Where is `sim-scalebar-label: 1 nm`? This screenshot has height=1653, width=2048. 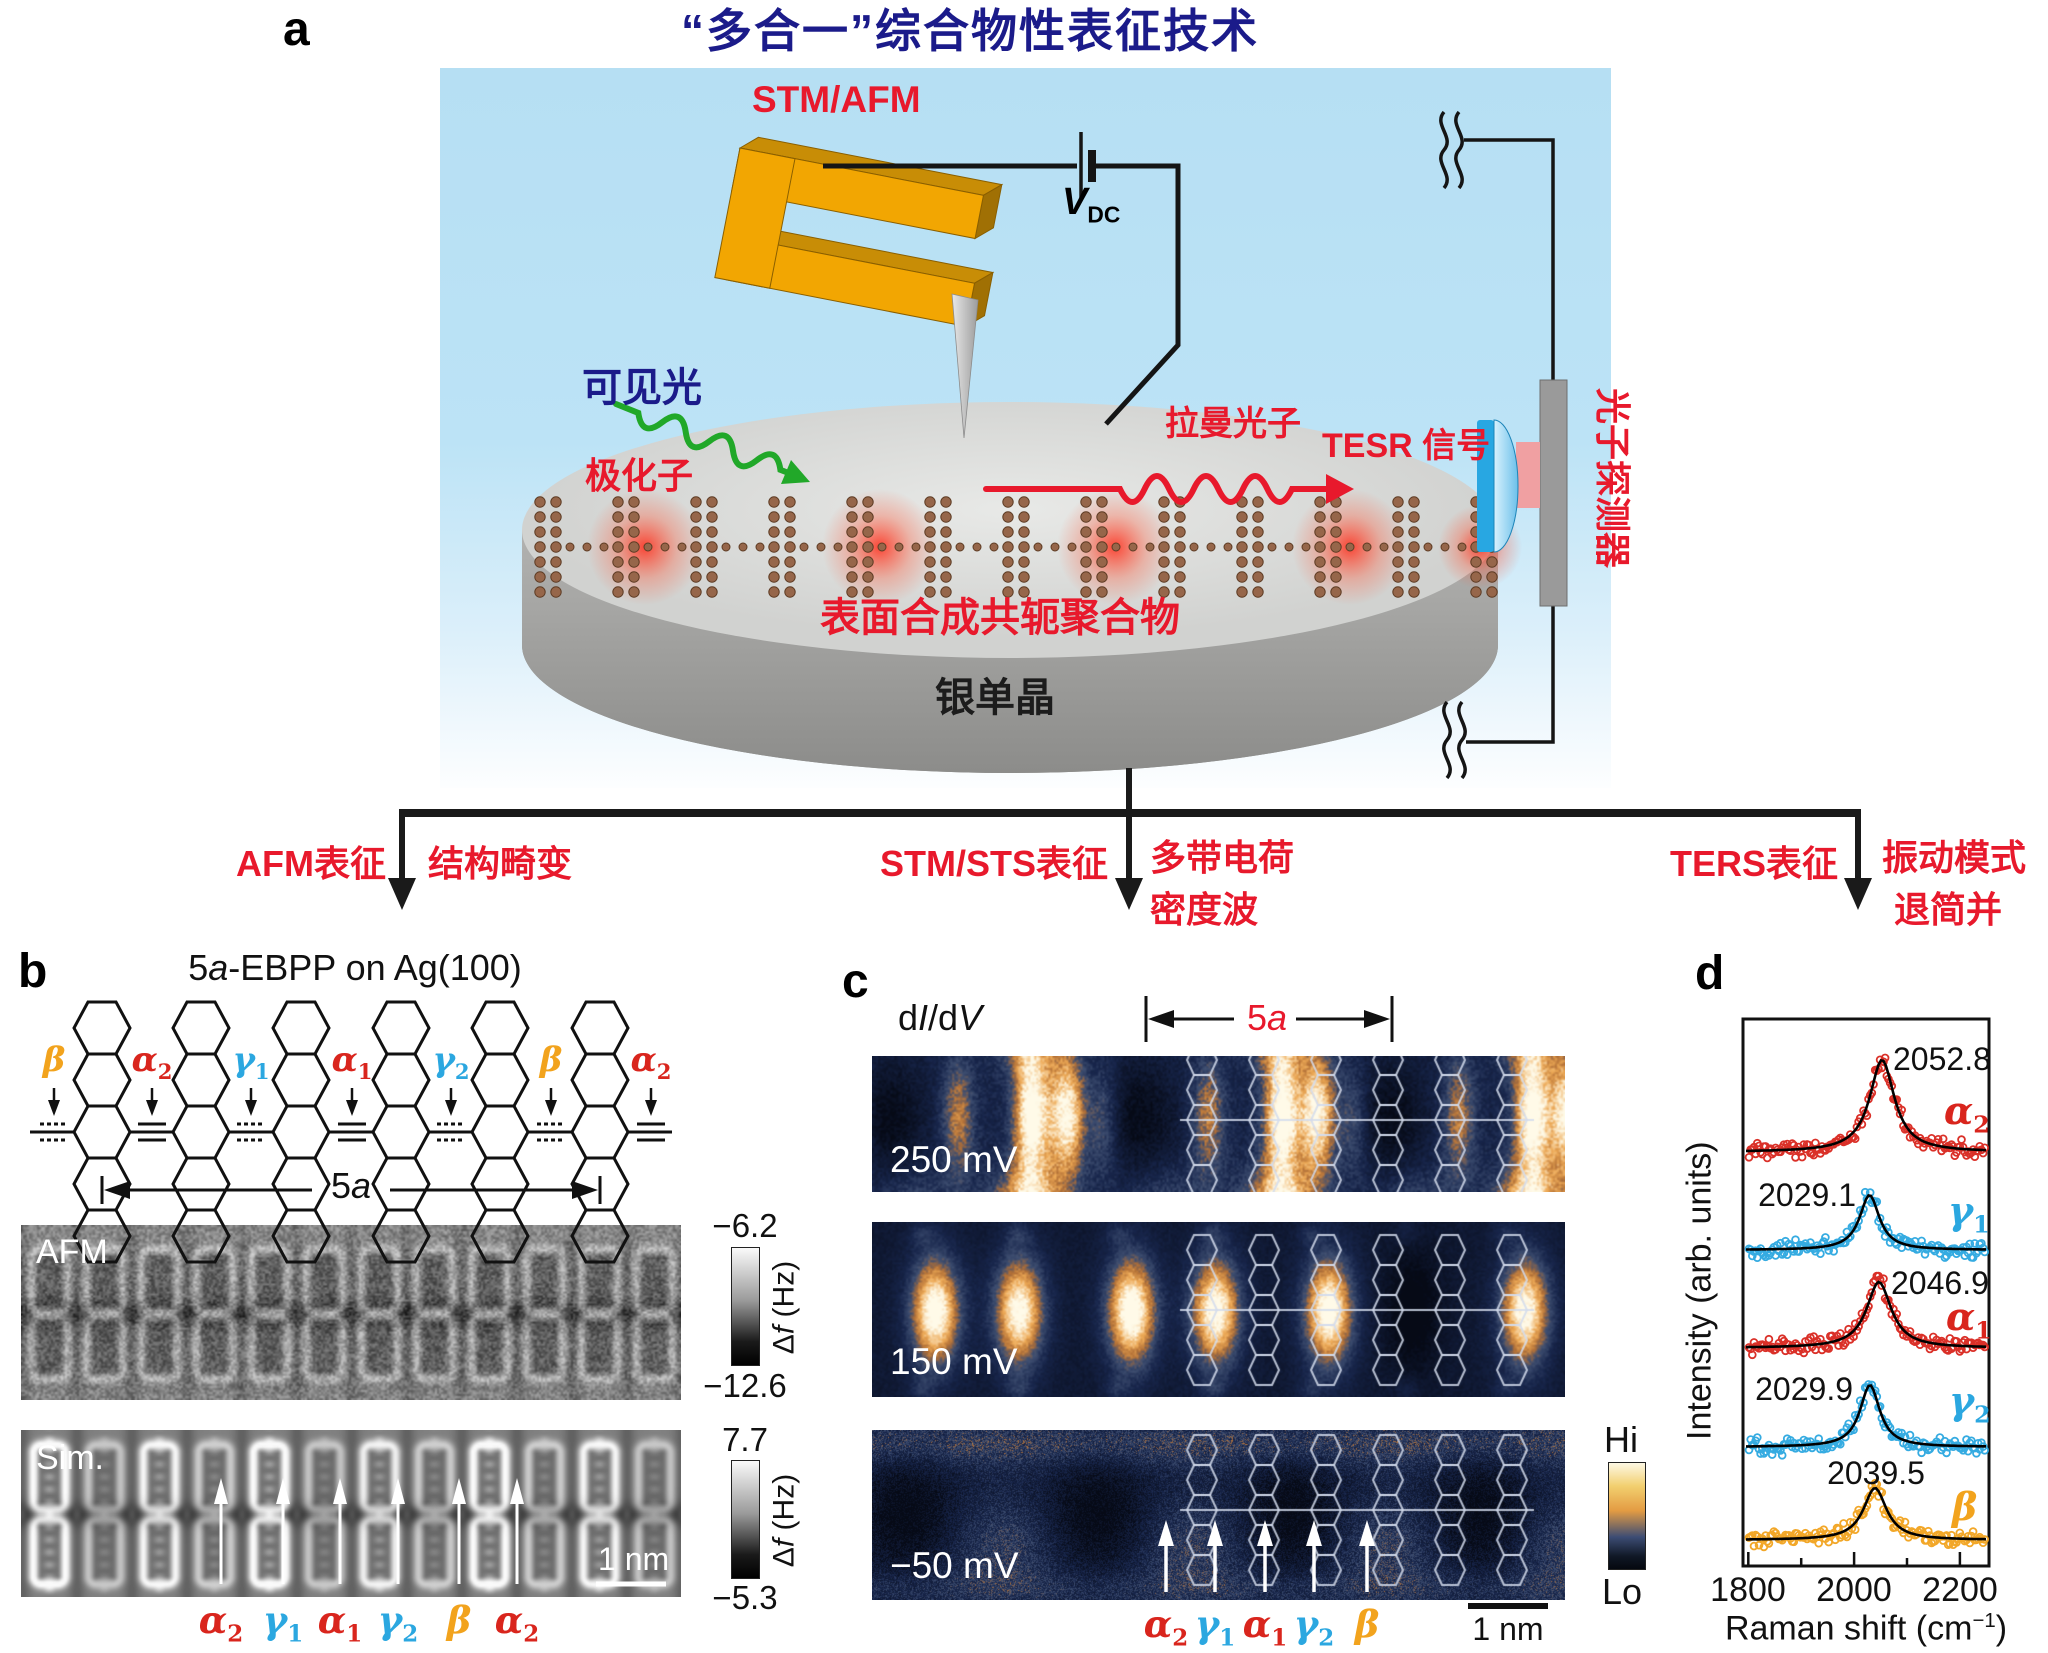
sim-scalebar-label: 1 nm is located at coordinates (634, 1559).